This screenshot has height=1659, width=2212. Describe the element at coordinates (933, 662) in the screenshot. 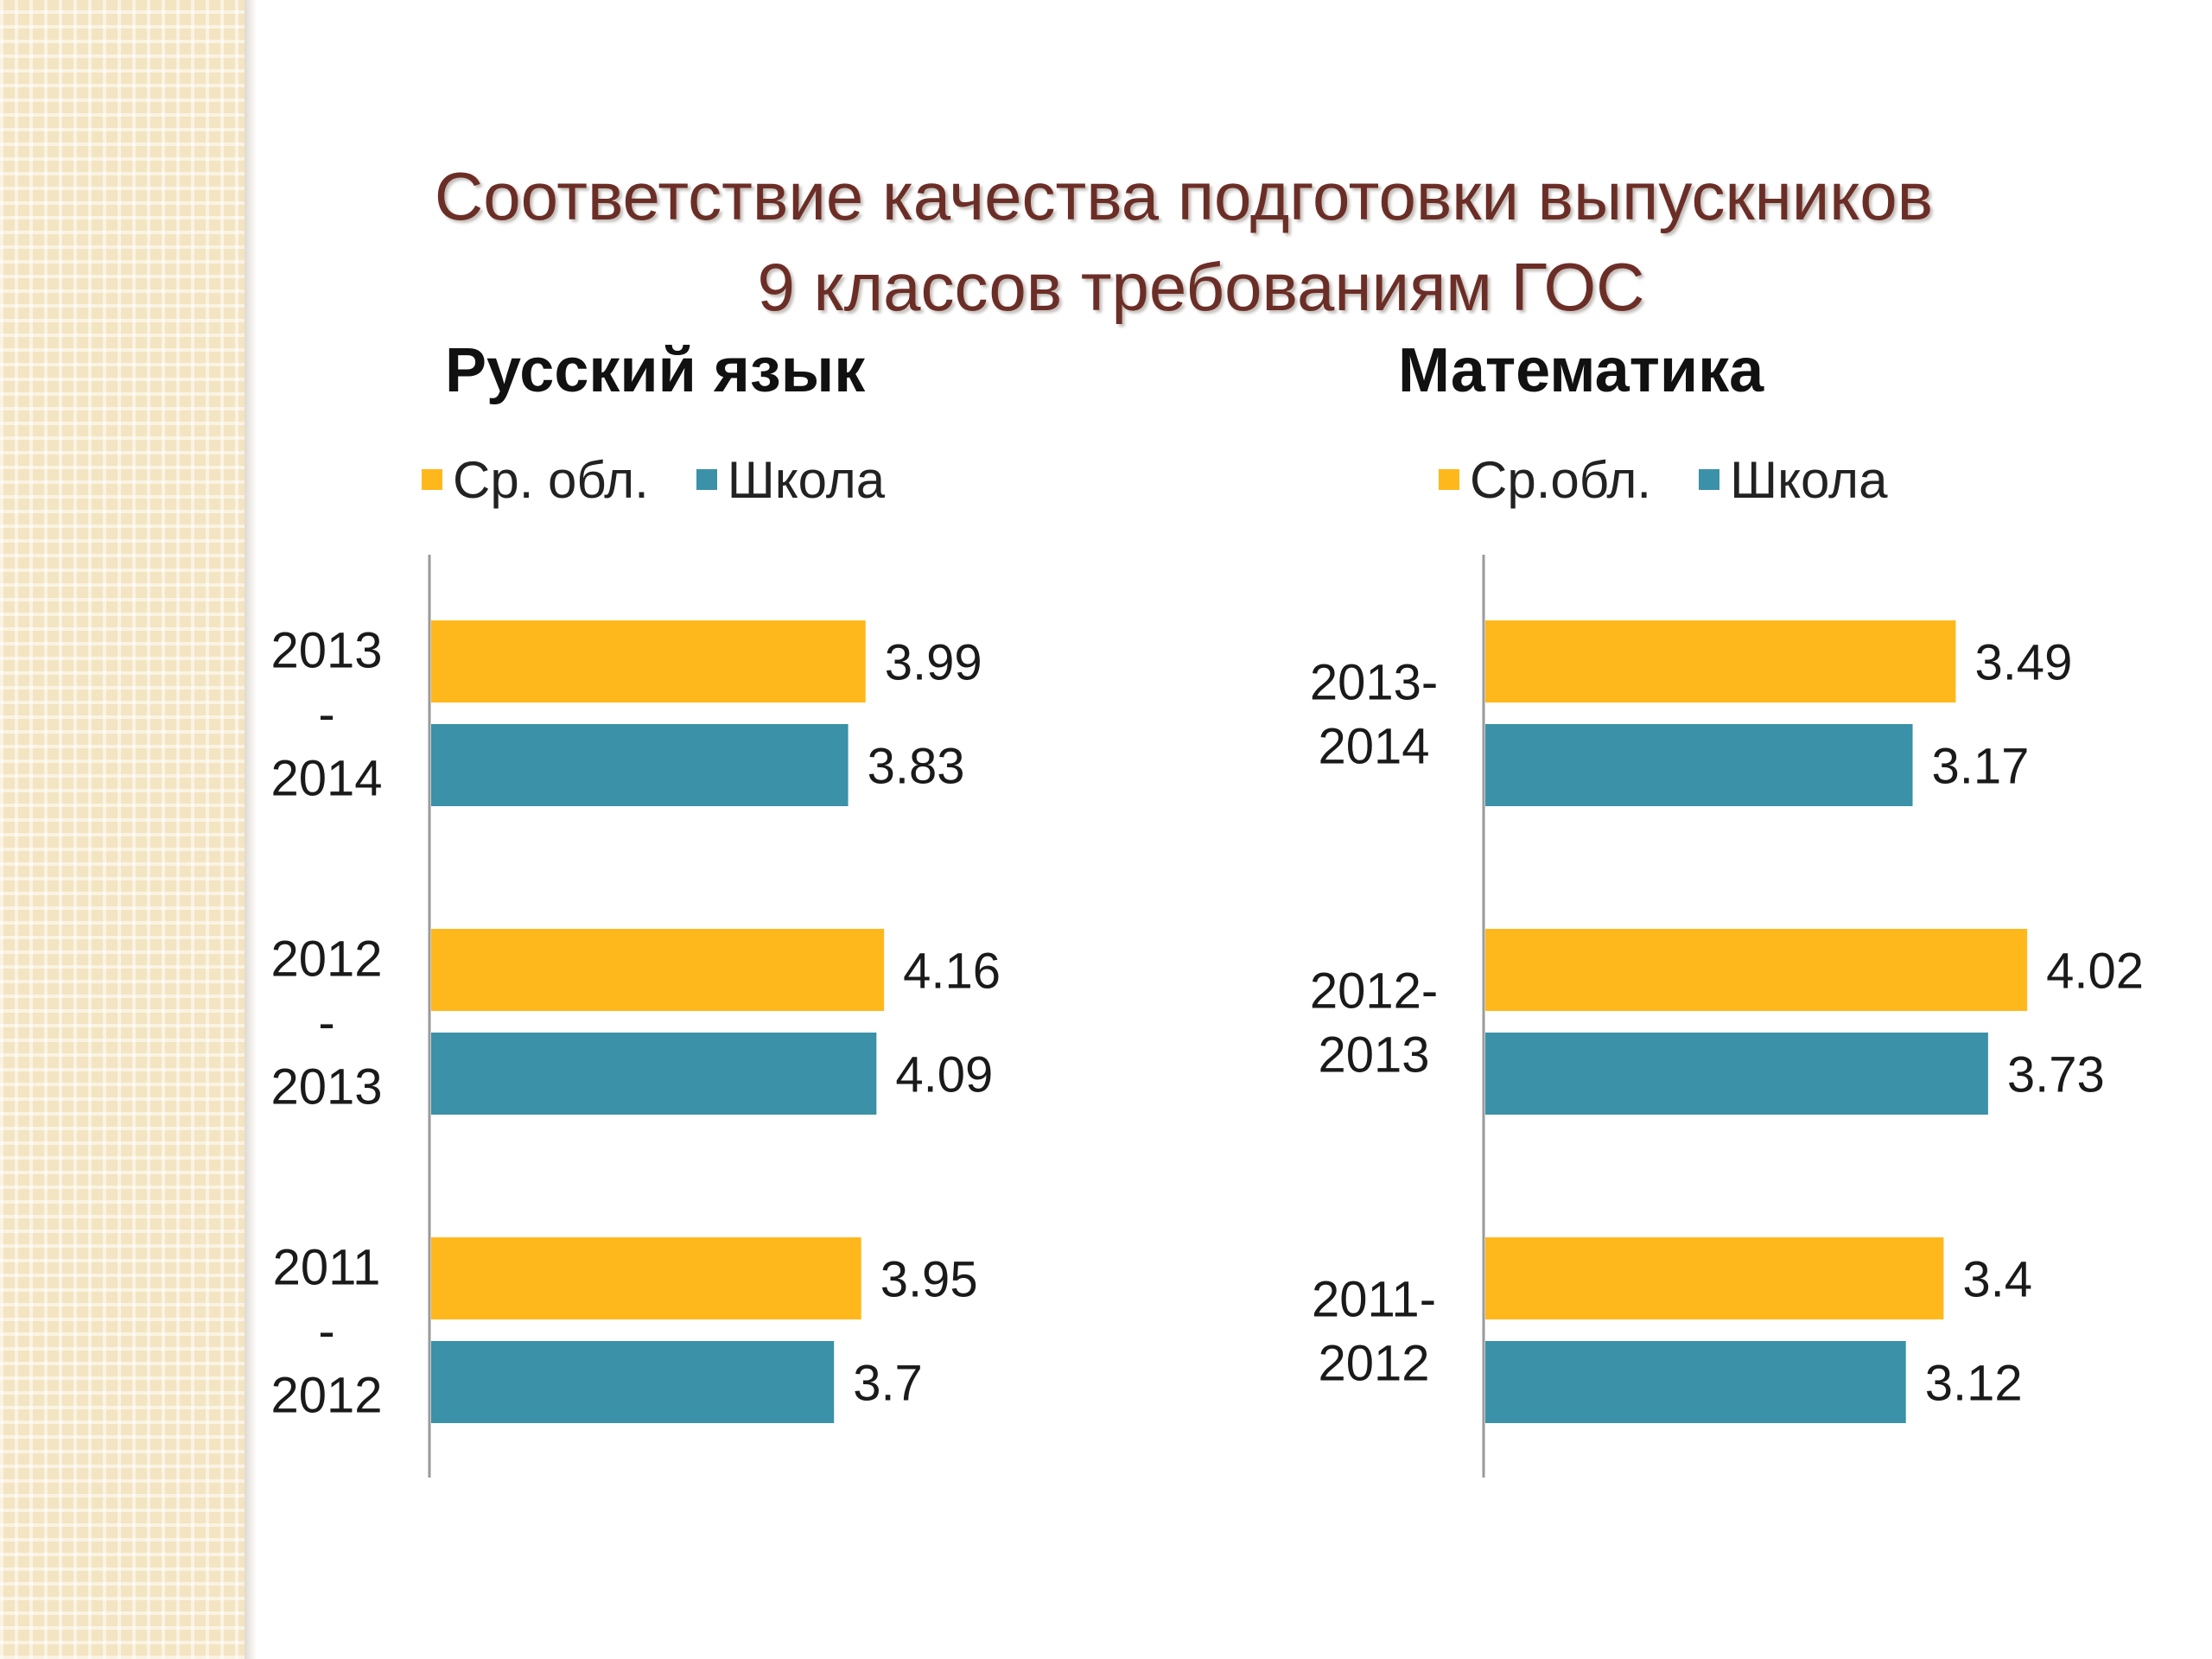

I see `data-label: 3.99` at that location.